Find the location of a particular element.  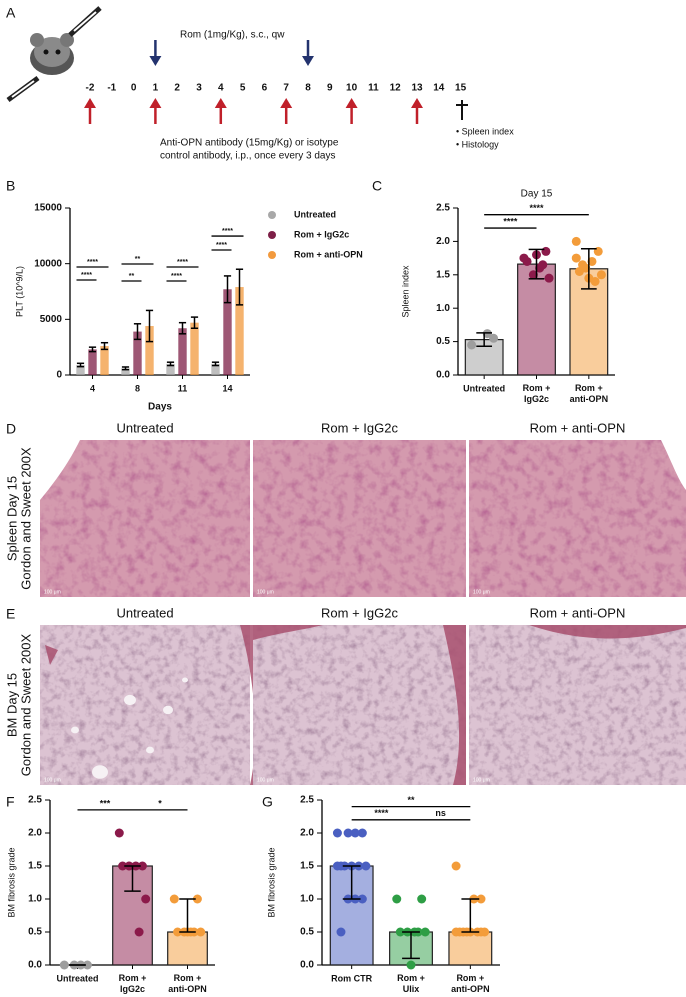

column-header: Rom + anti-OPN is located at coordinates (578, 427).